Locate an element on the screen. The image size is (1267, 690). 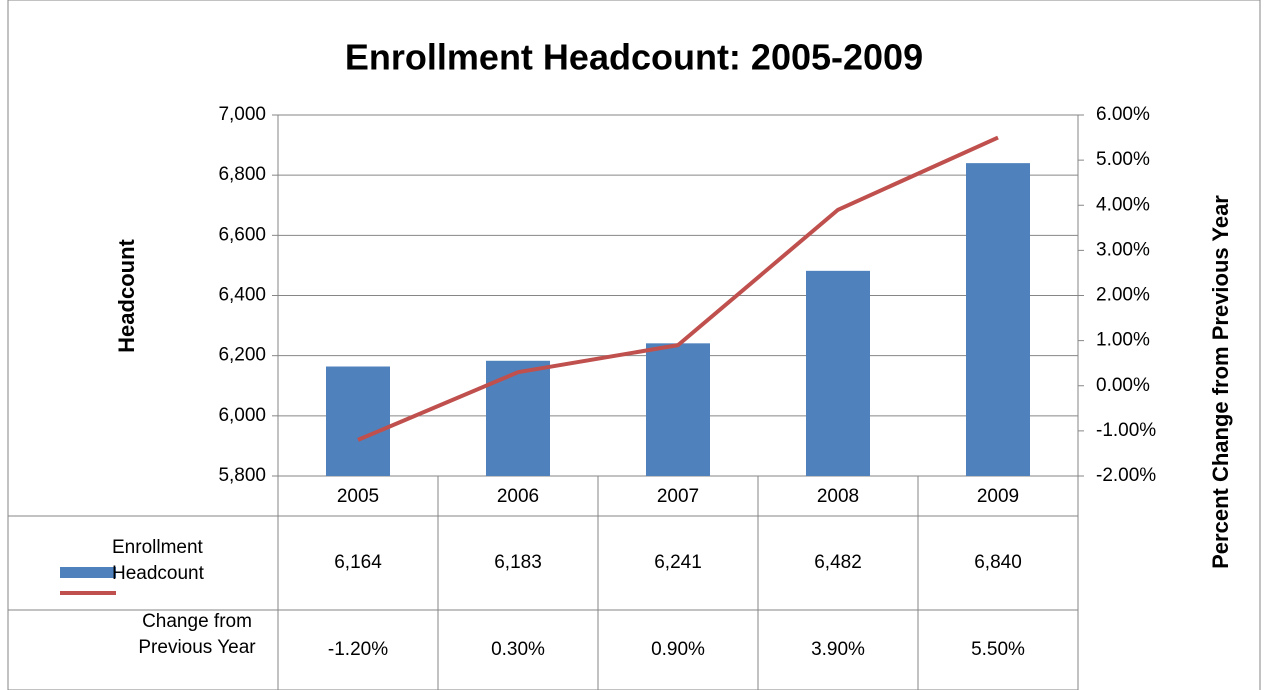
y2-tick-label: 4.00% is located at coordinates (1123, 204).